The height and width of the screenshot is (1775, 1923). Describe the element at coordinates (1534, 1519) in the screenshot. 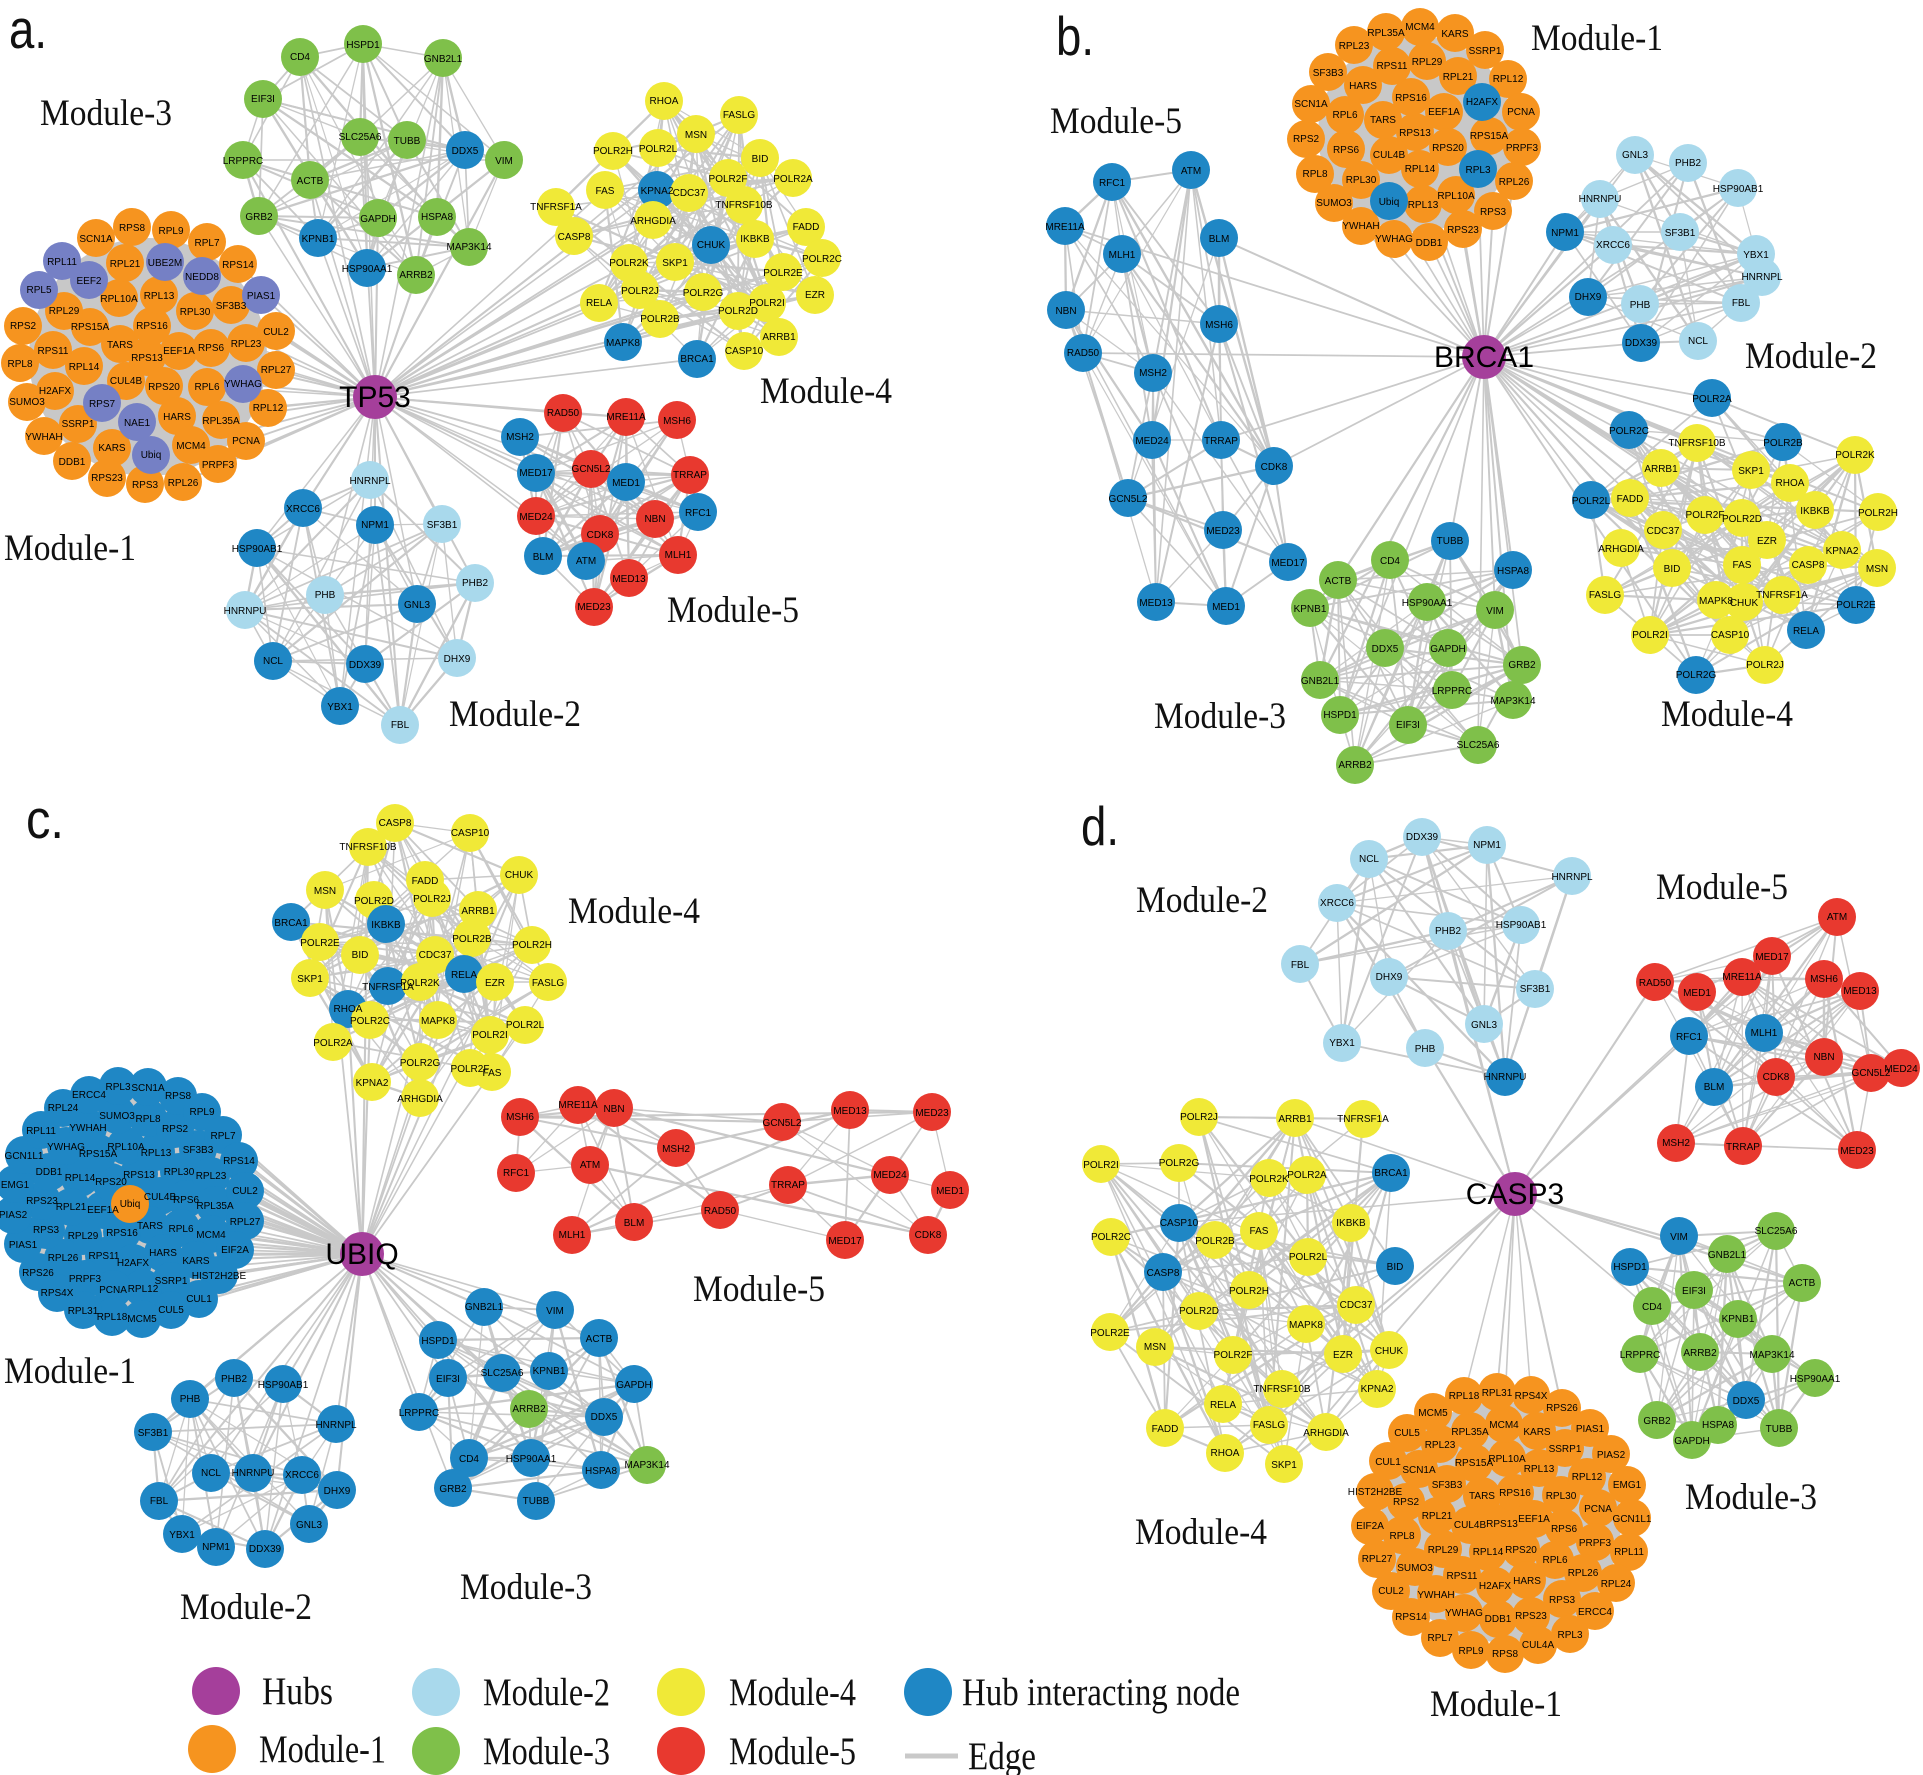

I see `svg-text: EEF1A` at that location.